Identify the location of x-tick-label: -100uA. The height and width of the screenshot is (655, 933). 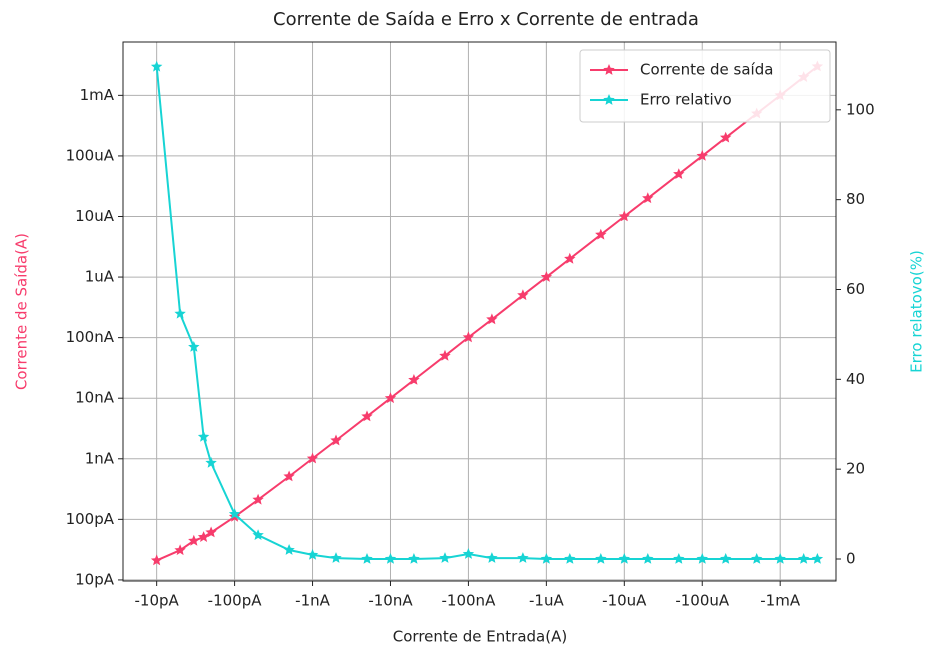
(702, 601).